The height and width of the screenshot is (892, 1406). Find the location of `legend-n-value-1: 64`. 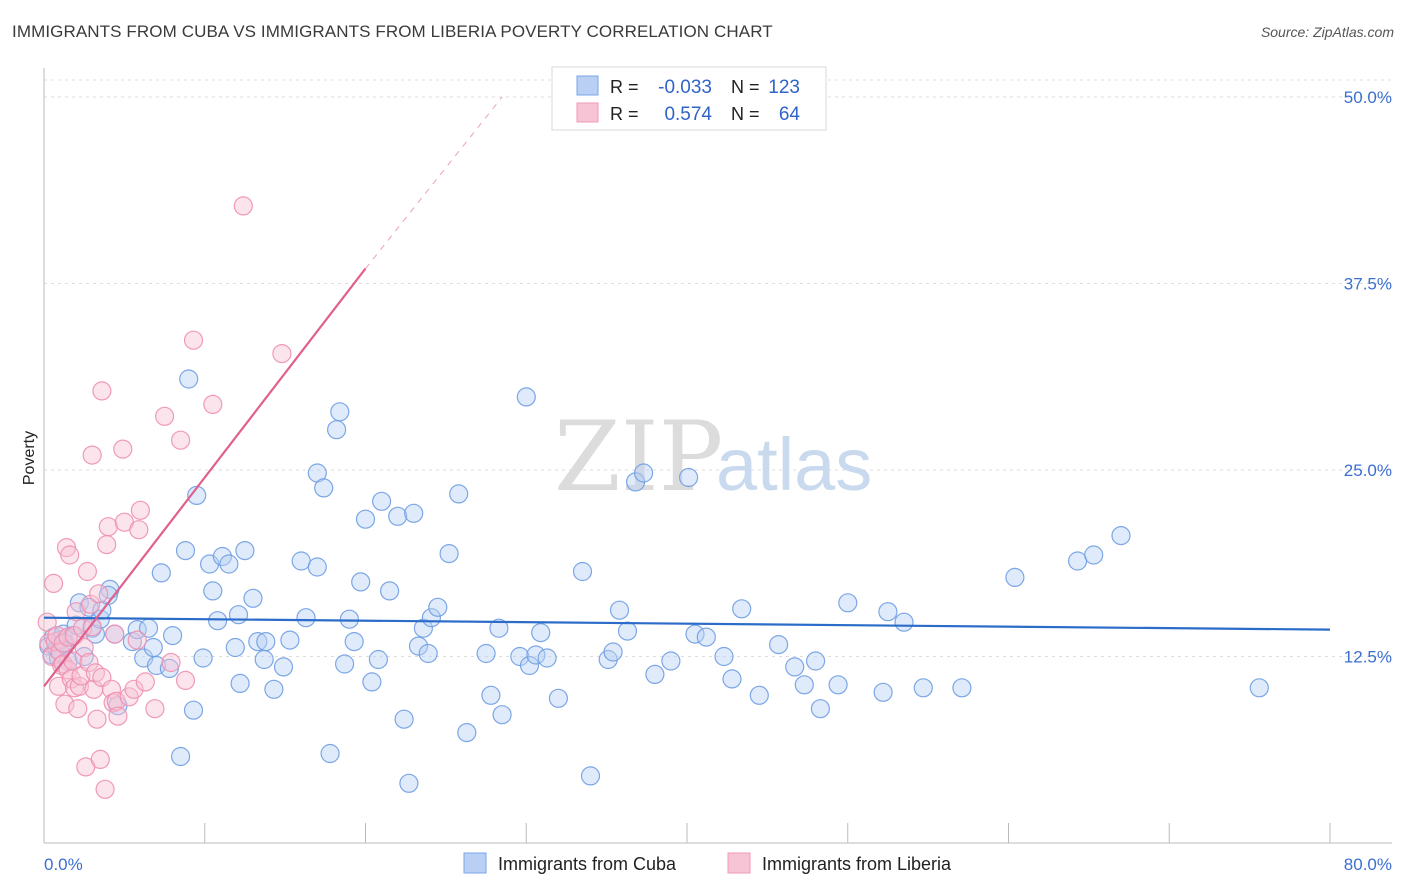

legend-n-value-1: 64 is located at coordinates (790, 114).